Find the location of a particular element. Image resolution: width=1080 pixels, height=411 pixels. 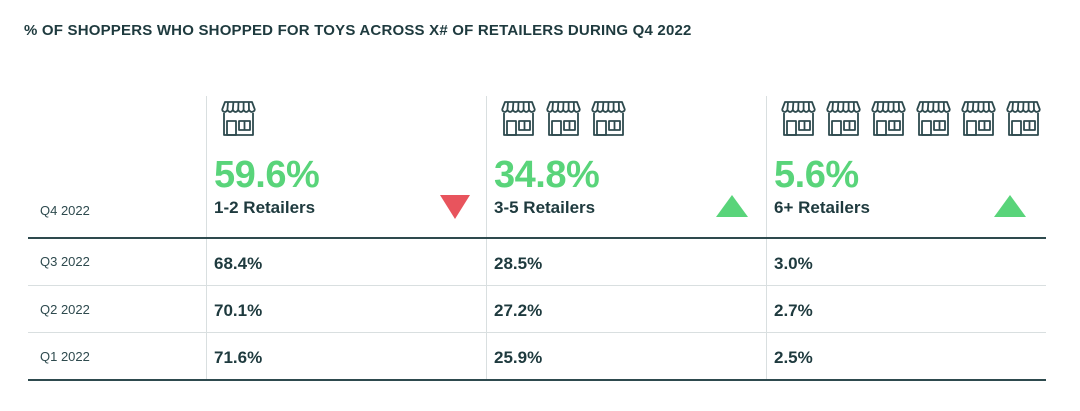

quarter-label-row-2: Q1 2022 is located at coordinates (65, 356).